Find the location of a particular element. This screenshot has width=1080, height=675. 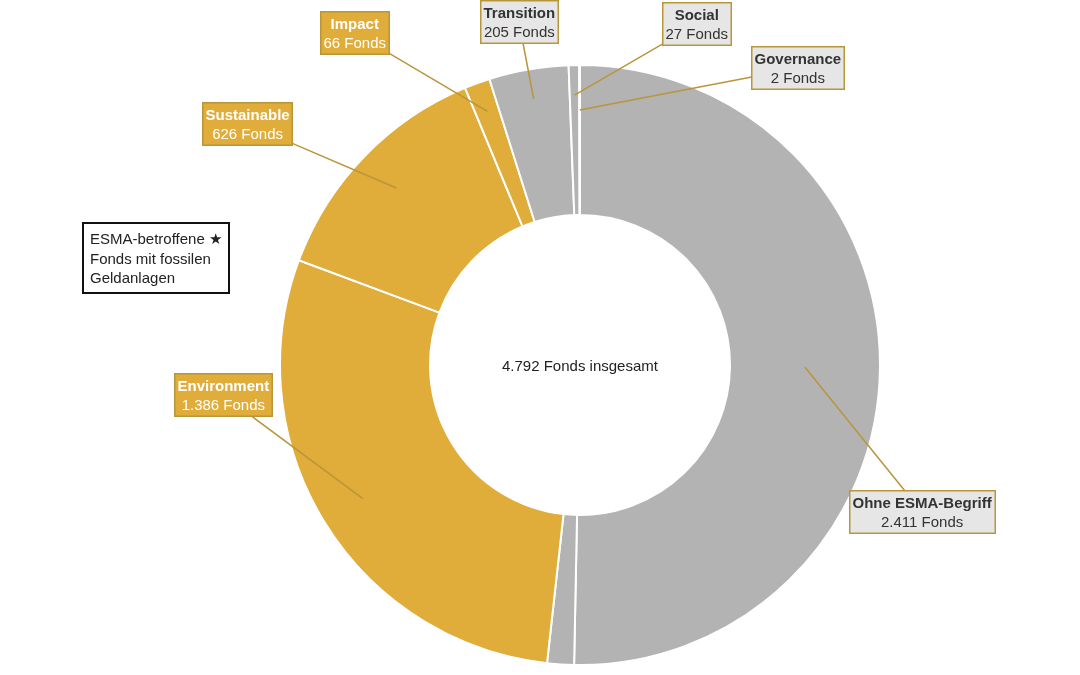

data-label: 2 Fonds is located at coordinates (797, 77).